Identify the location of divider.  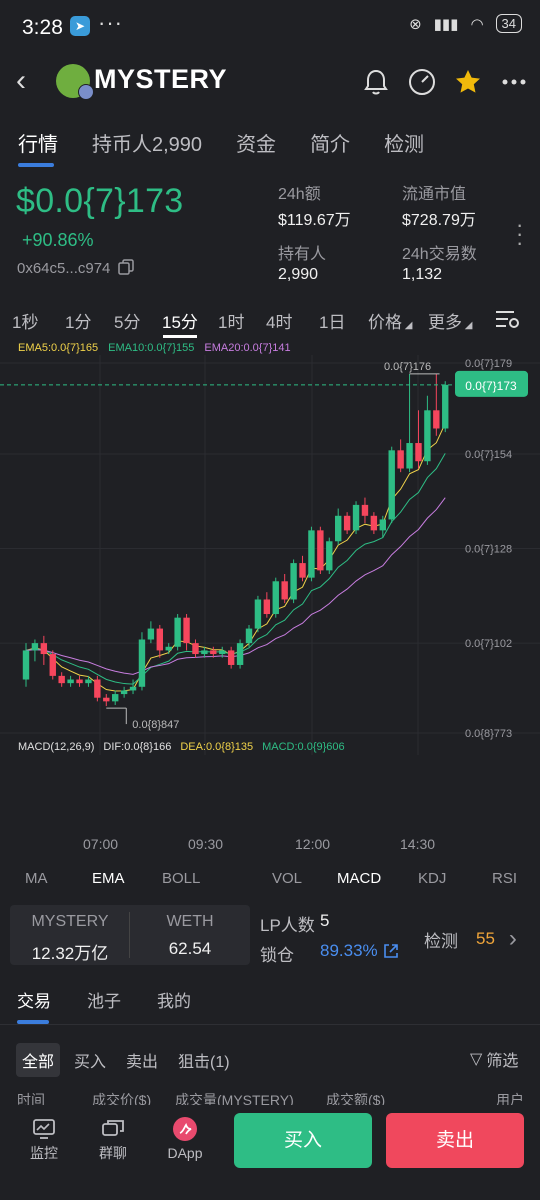
(129, 935).